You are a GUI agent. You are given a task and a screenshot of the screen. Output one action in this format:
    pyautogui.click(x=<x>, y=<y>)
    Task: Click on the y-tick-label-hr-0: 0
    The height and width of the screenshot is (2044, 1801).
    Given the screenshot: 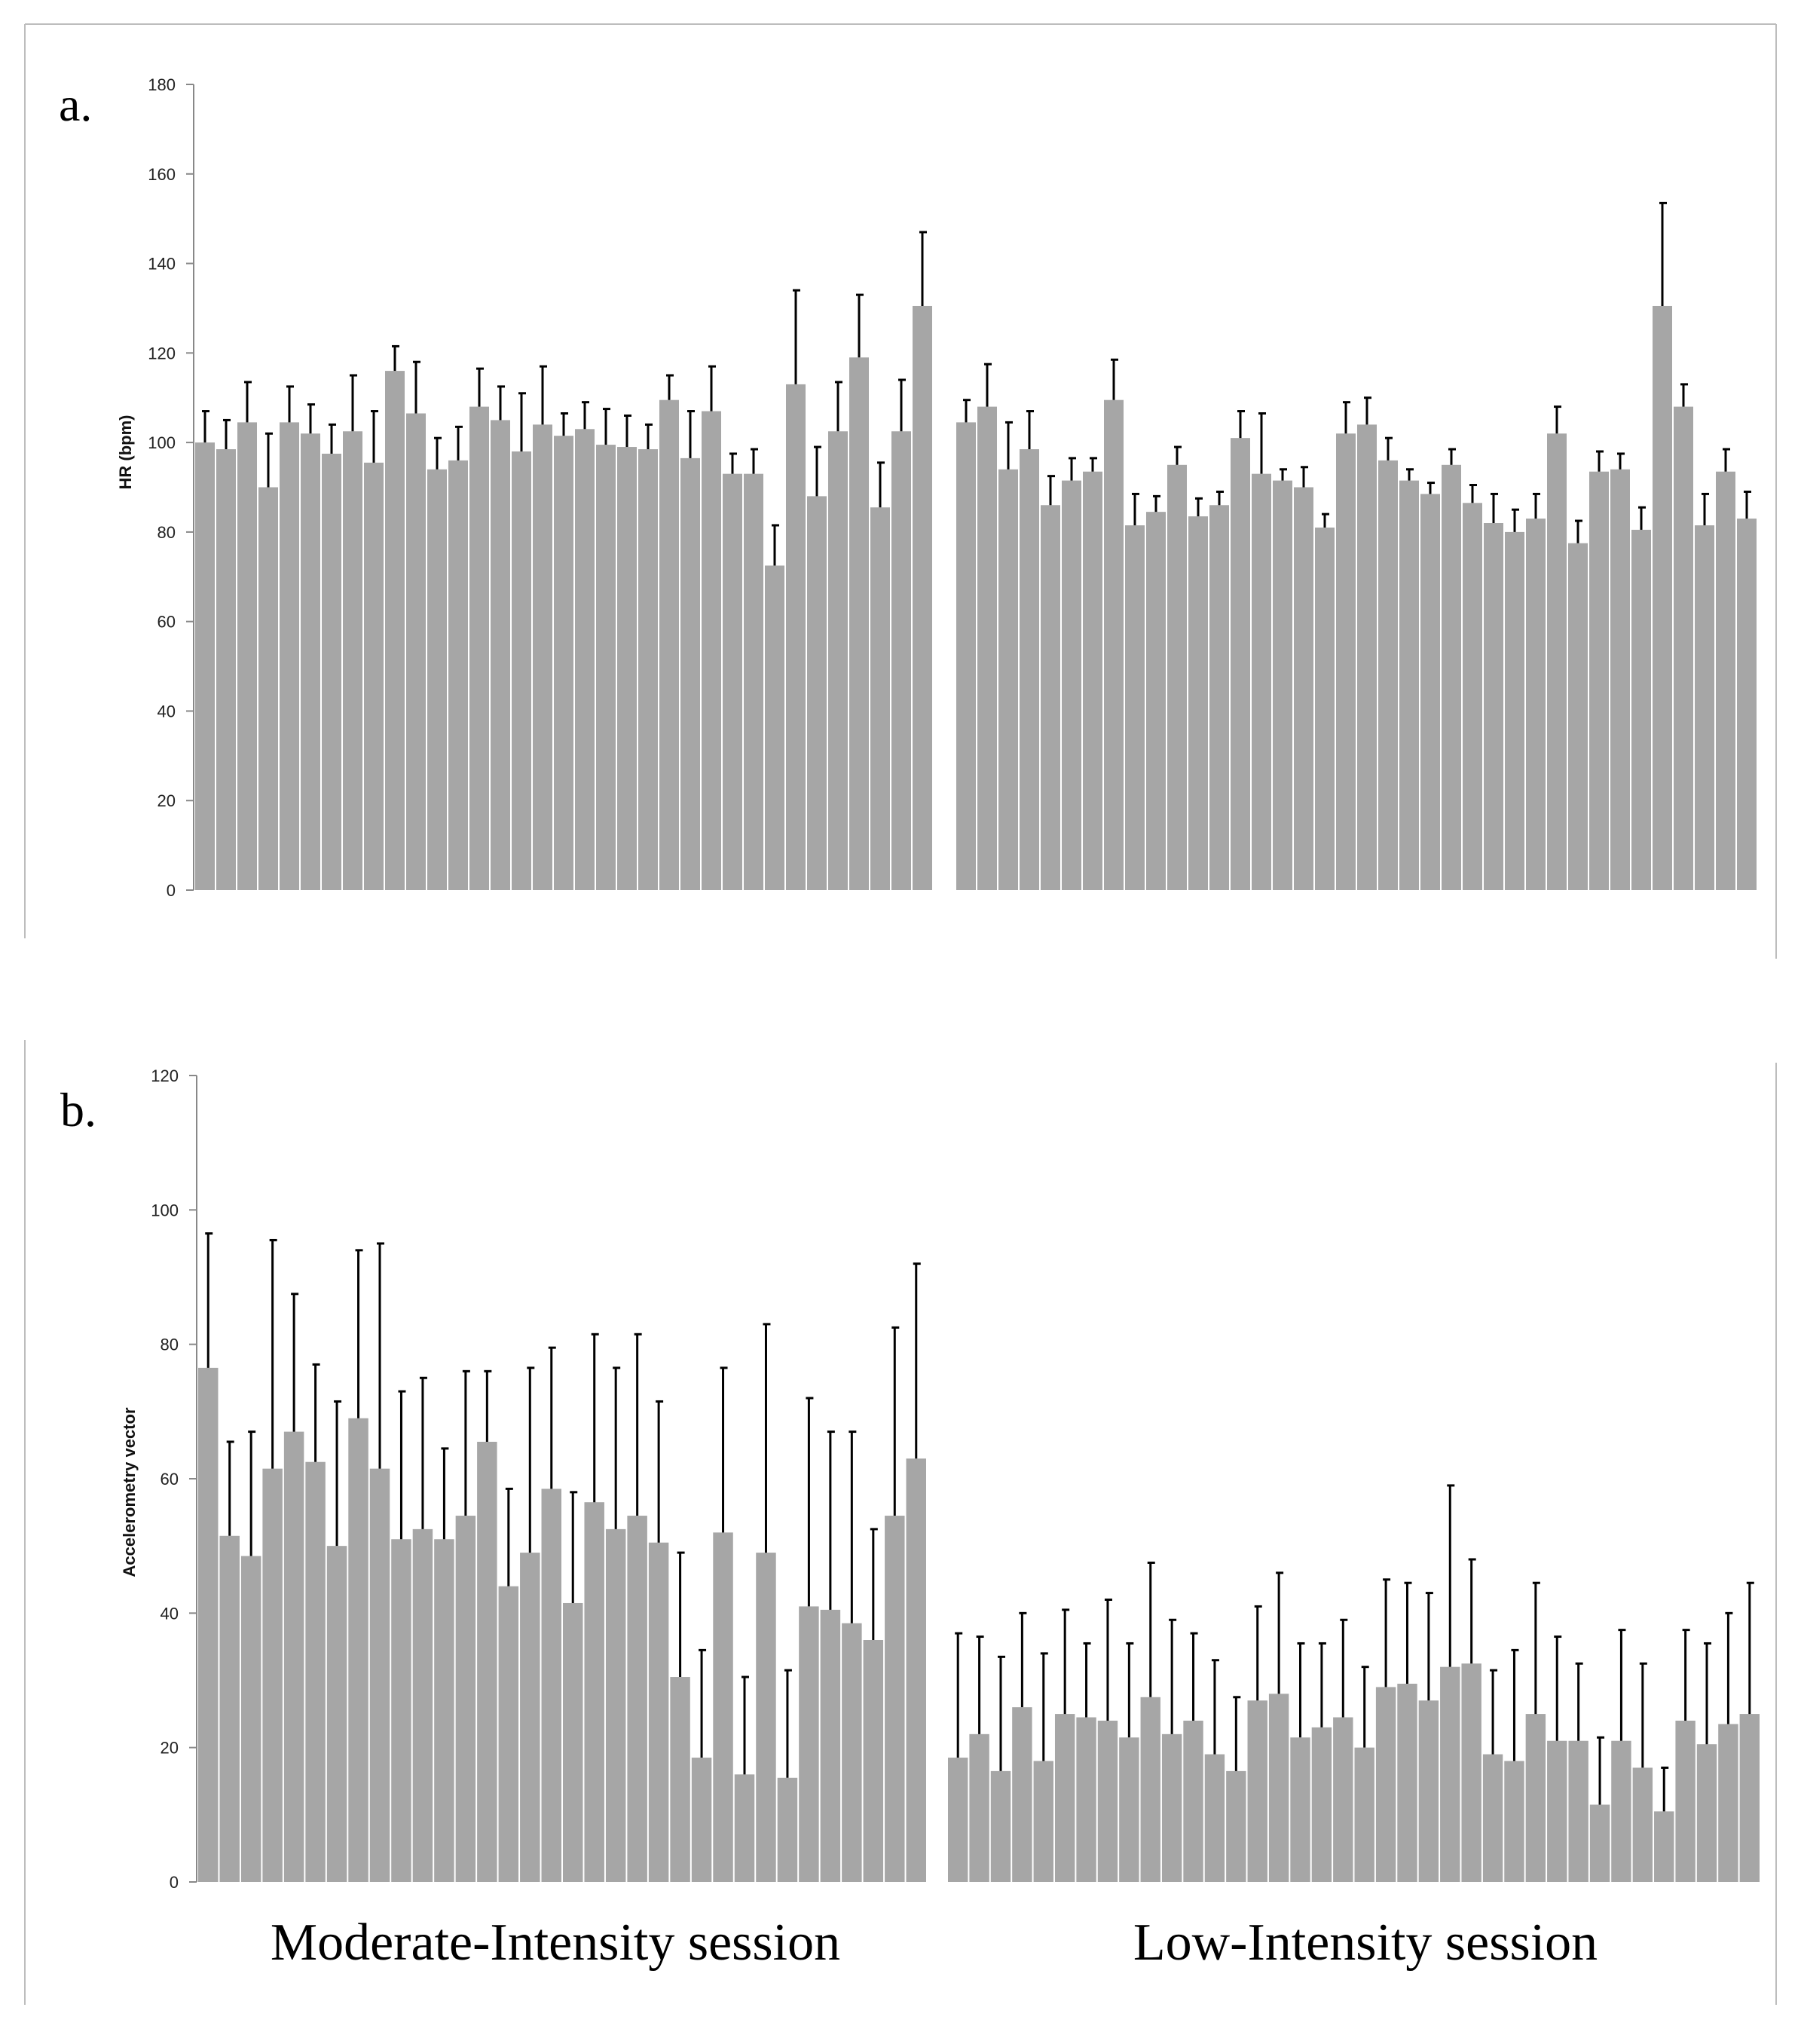 What is the action you would take?
    pyautogui.click(x=171, y=891)
    